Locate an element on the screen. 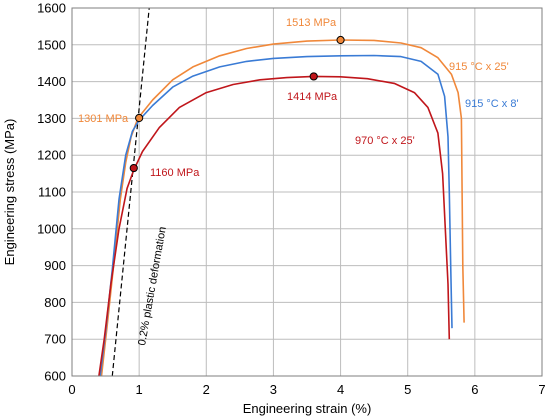 The height and width of the screenshot is (420, 550). x-tick-label: 4 is located at coordinates (340, 389).